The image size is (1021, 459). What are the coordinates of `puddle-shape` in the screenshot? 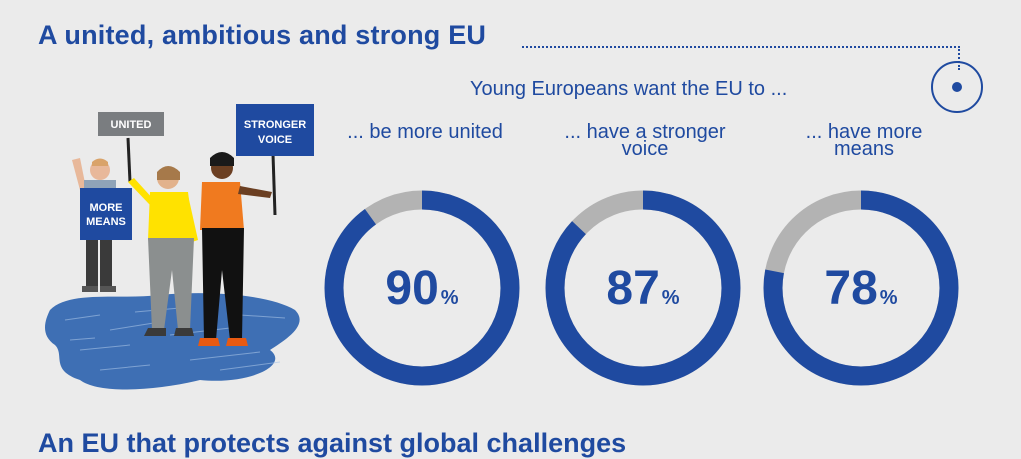 It's located at (172, 341).